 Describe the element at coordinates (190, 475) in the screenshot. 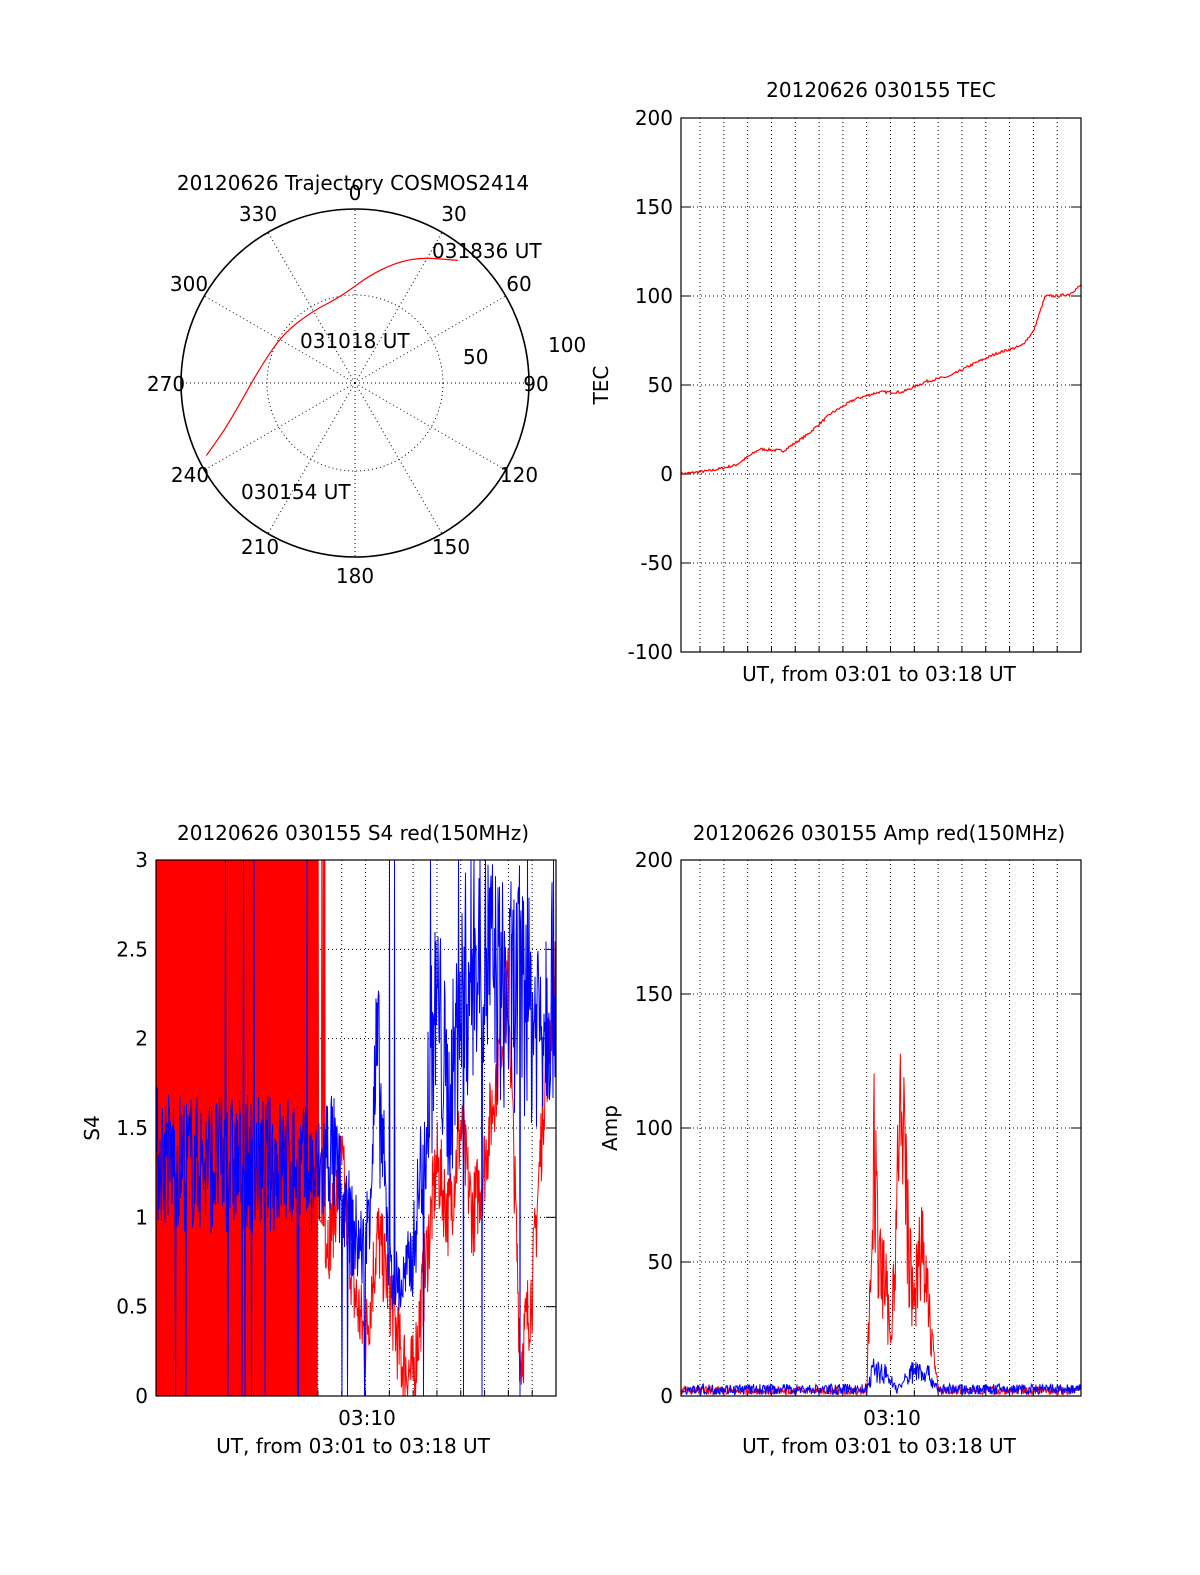

I see `polar-azimuth-label: 240` at that location.